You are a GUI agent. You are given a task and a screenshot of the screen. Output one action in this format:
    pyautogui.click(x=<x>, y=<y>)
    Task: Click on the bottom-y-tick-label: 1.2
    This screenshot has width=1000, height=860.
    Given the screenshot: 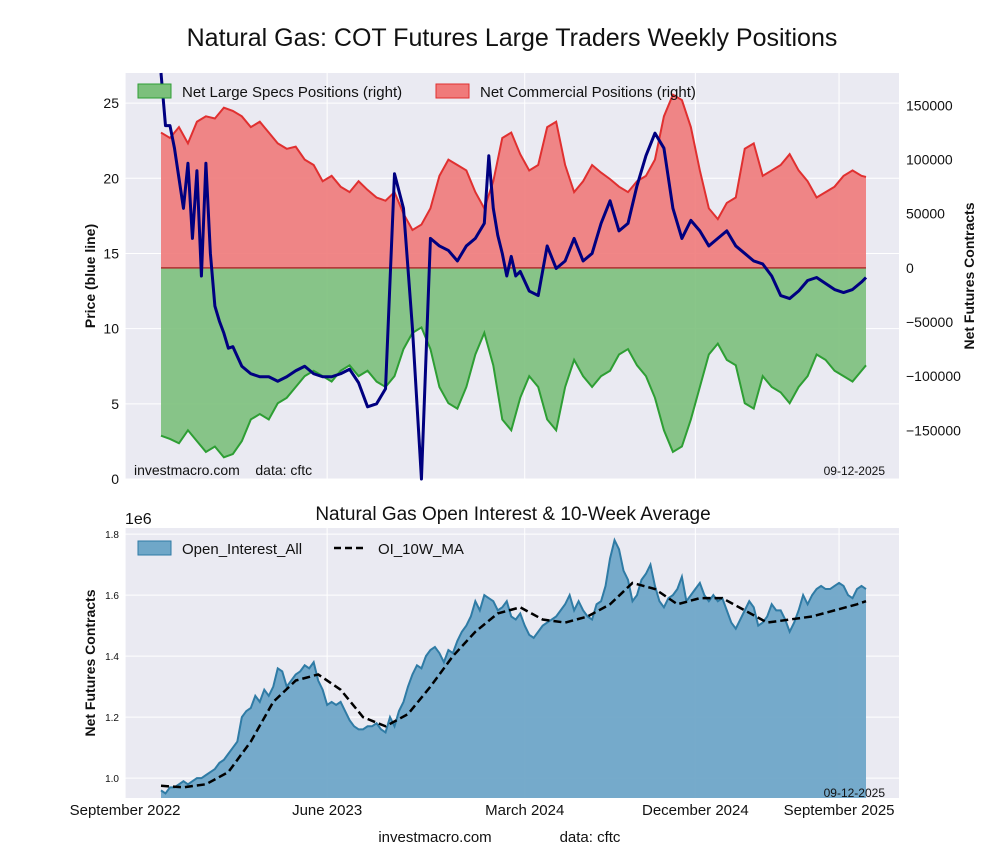 What is the action you would take?
    pyautogui.click(x=112, y=718)
    